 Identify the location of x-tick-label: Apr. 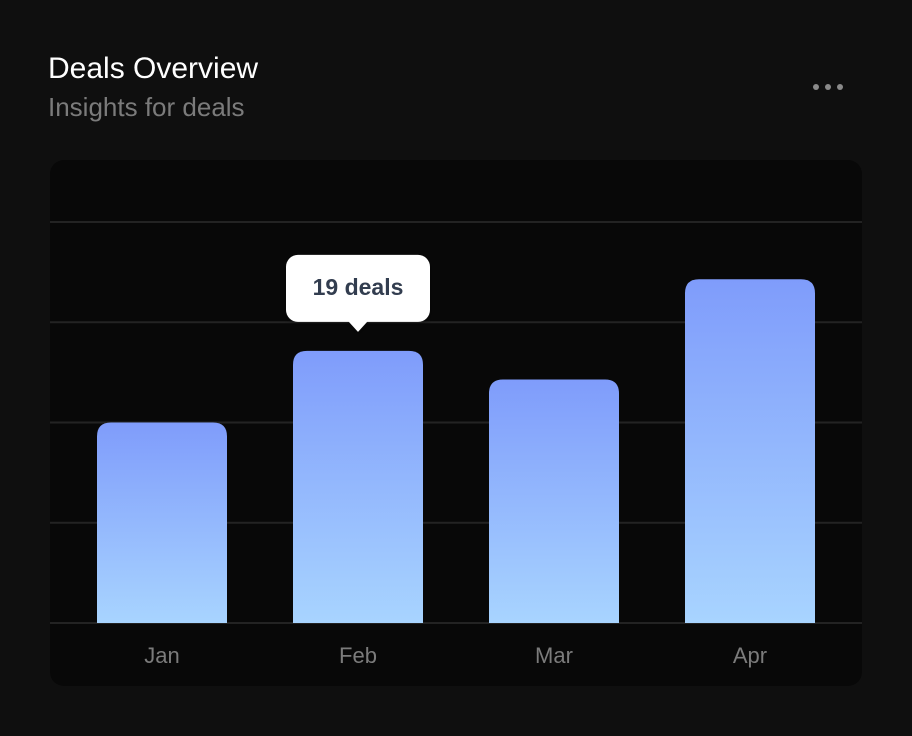
(750, 655).